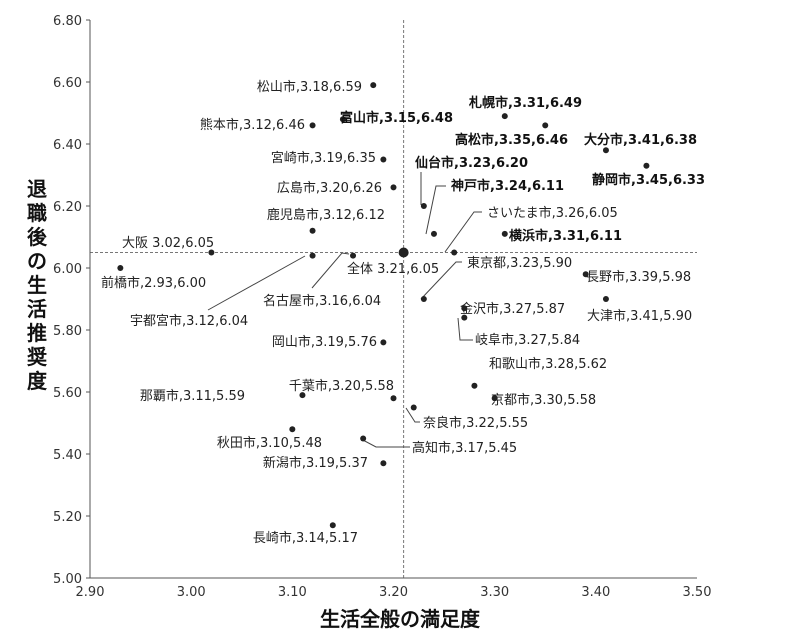  I want to click on point-label: 神戸市,3.24,6.11, so click(507, 186).